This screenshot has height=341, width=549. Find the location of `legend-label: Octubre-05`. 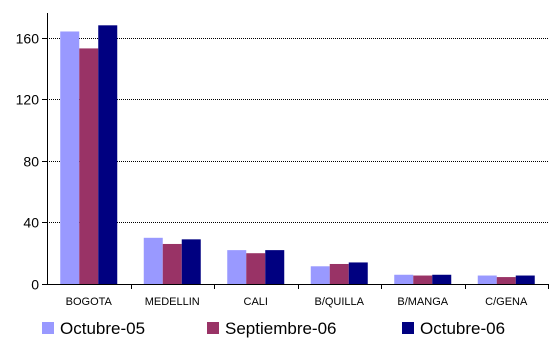

legend-label: Octubre-05 is located at coordinates (102, 328).